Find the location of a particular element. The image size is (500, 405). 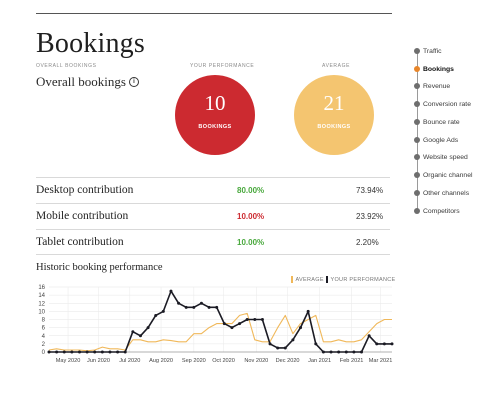

nav-item-bookings: Bookings is located at coordinates (453, 69).